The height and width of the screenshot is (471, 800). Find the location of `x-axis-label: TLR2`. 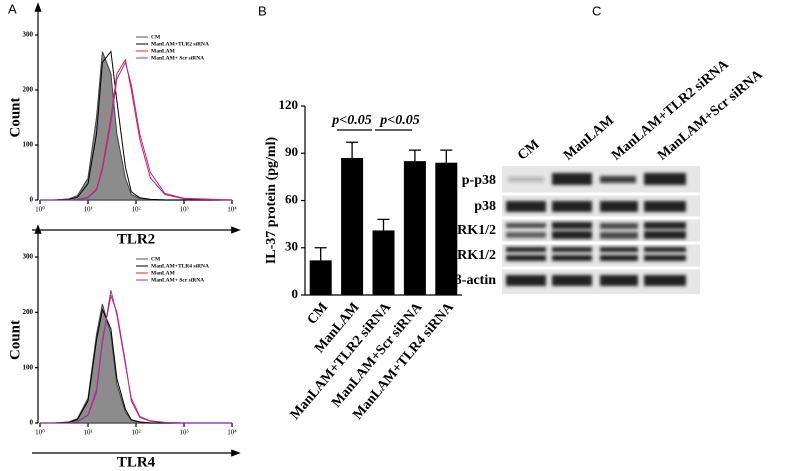

x-axis-label: TLR2 is located at coordinates (136, 239).